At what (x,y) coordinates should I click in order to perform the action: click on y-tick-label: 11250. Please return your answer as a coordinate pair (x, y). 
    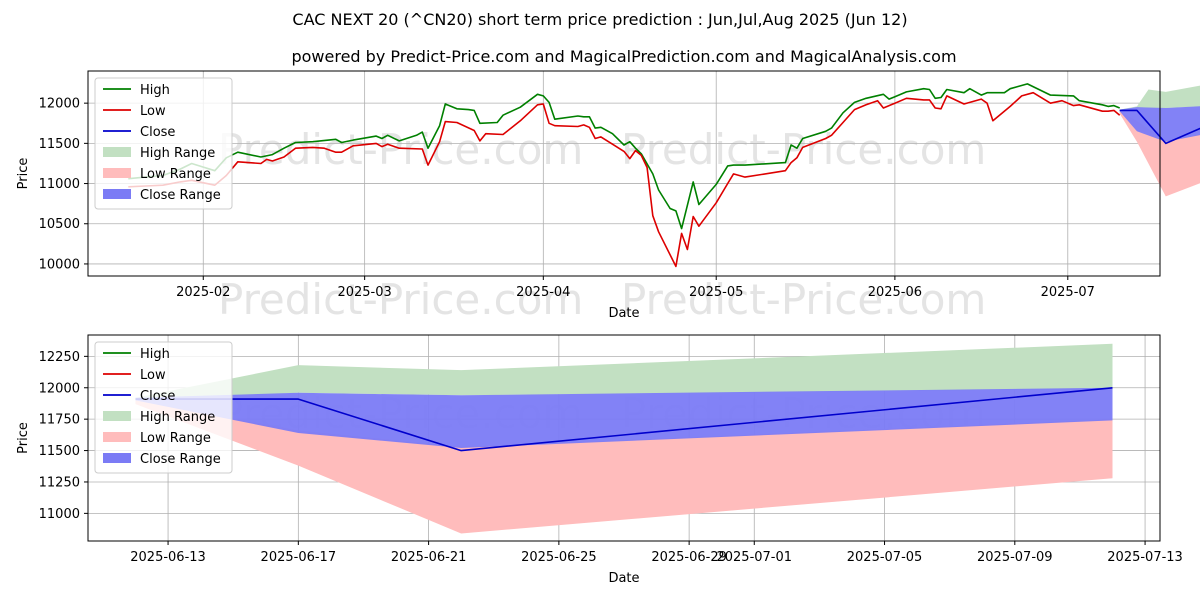
    Looking at the image, I should click on (59, 482).